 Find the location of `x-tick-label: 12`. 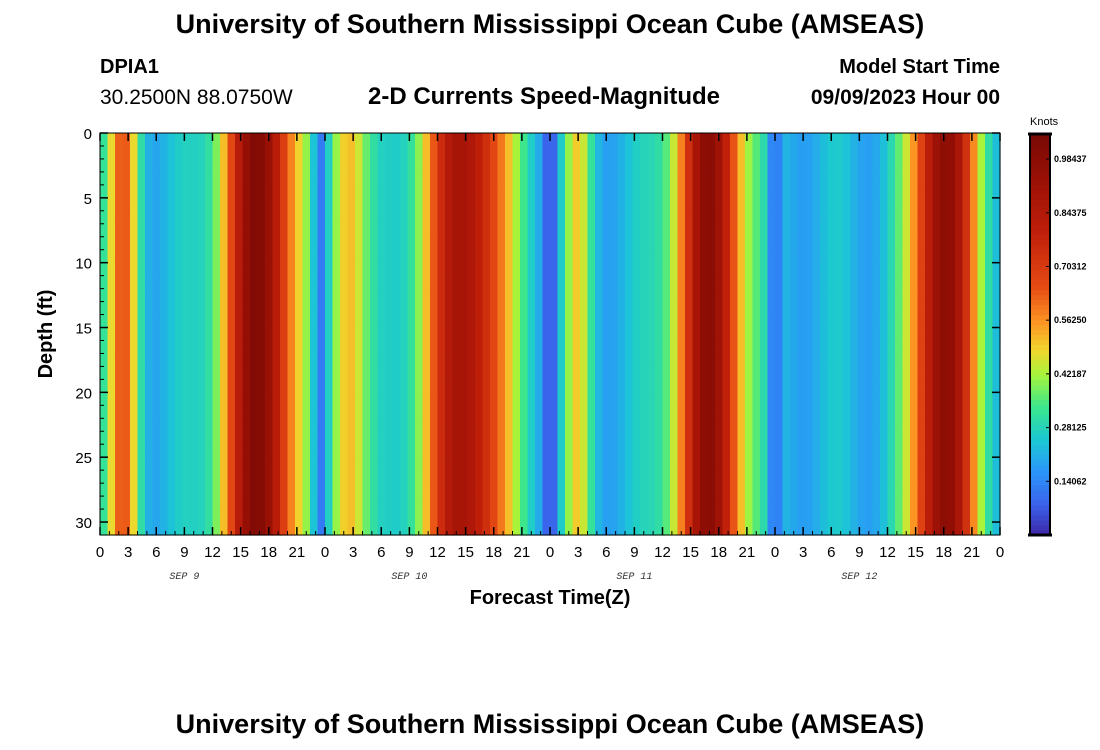

x-tick-label: 12 is located at coordinates (212, 552).